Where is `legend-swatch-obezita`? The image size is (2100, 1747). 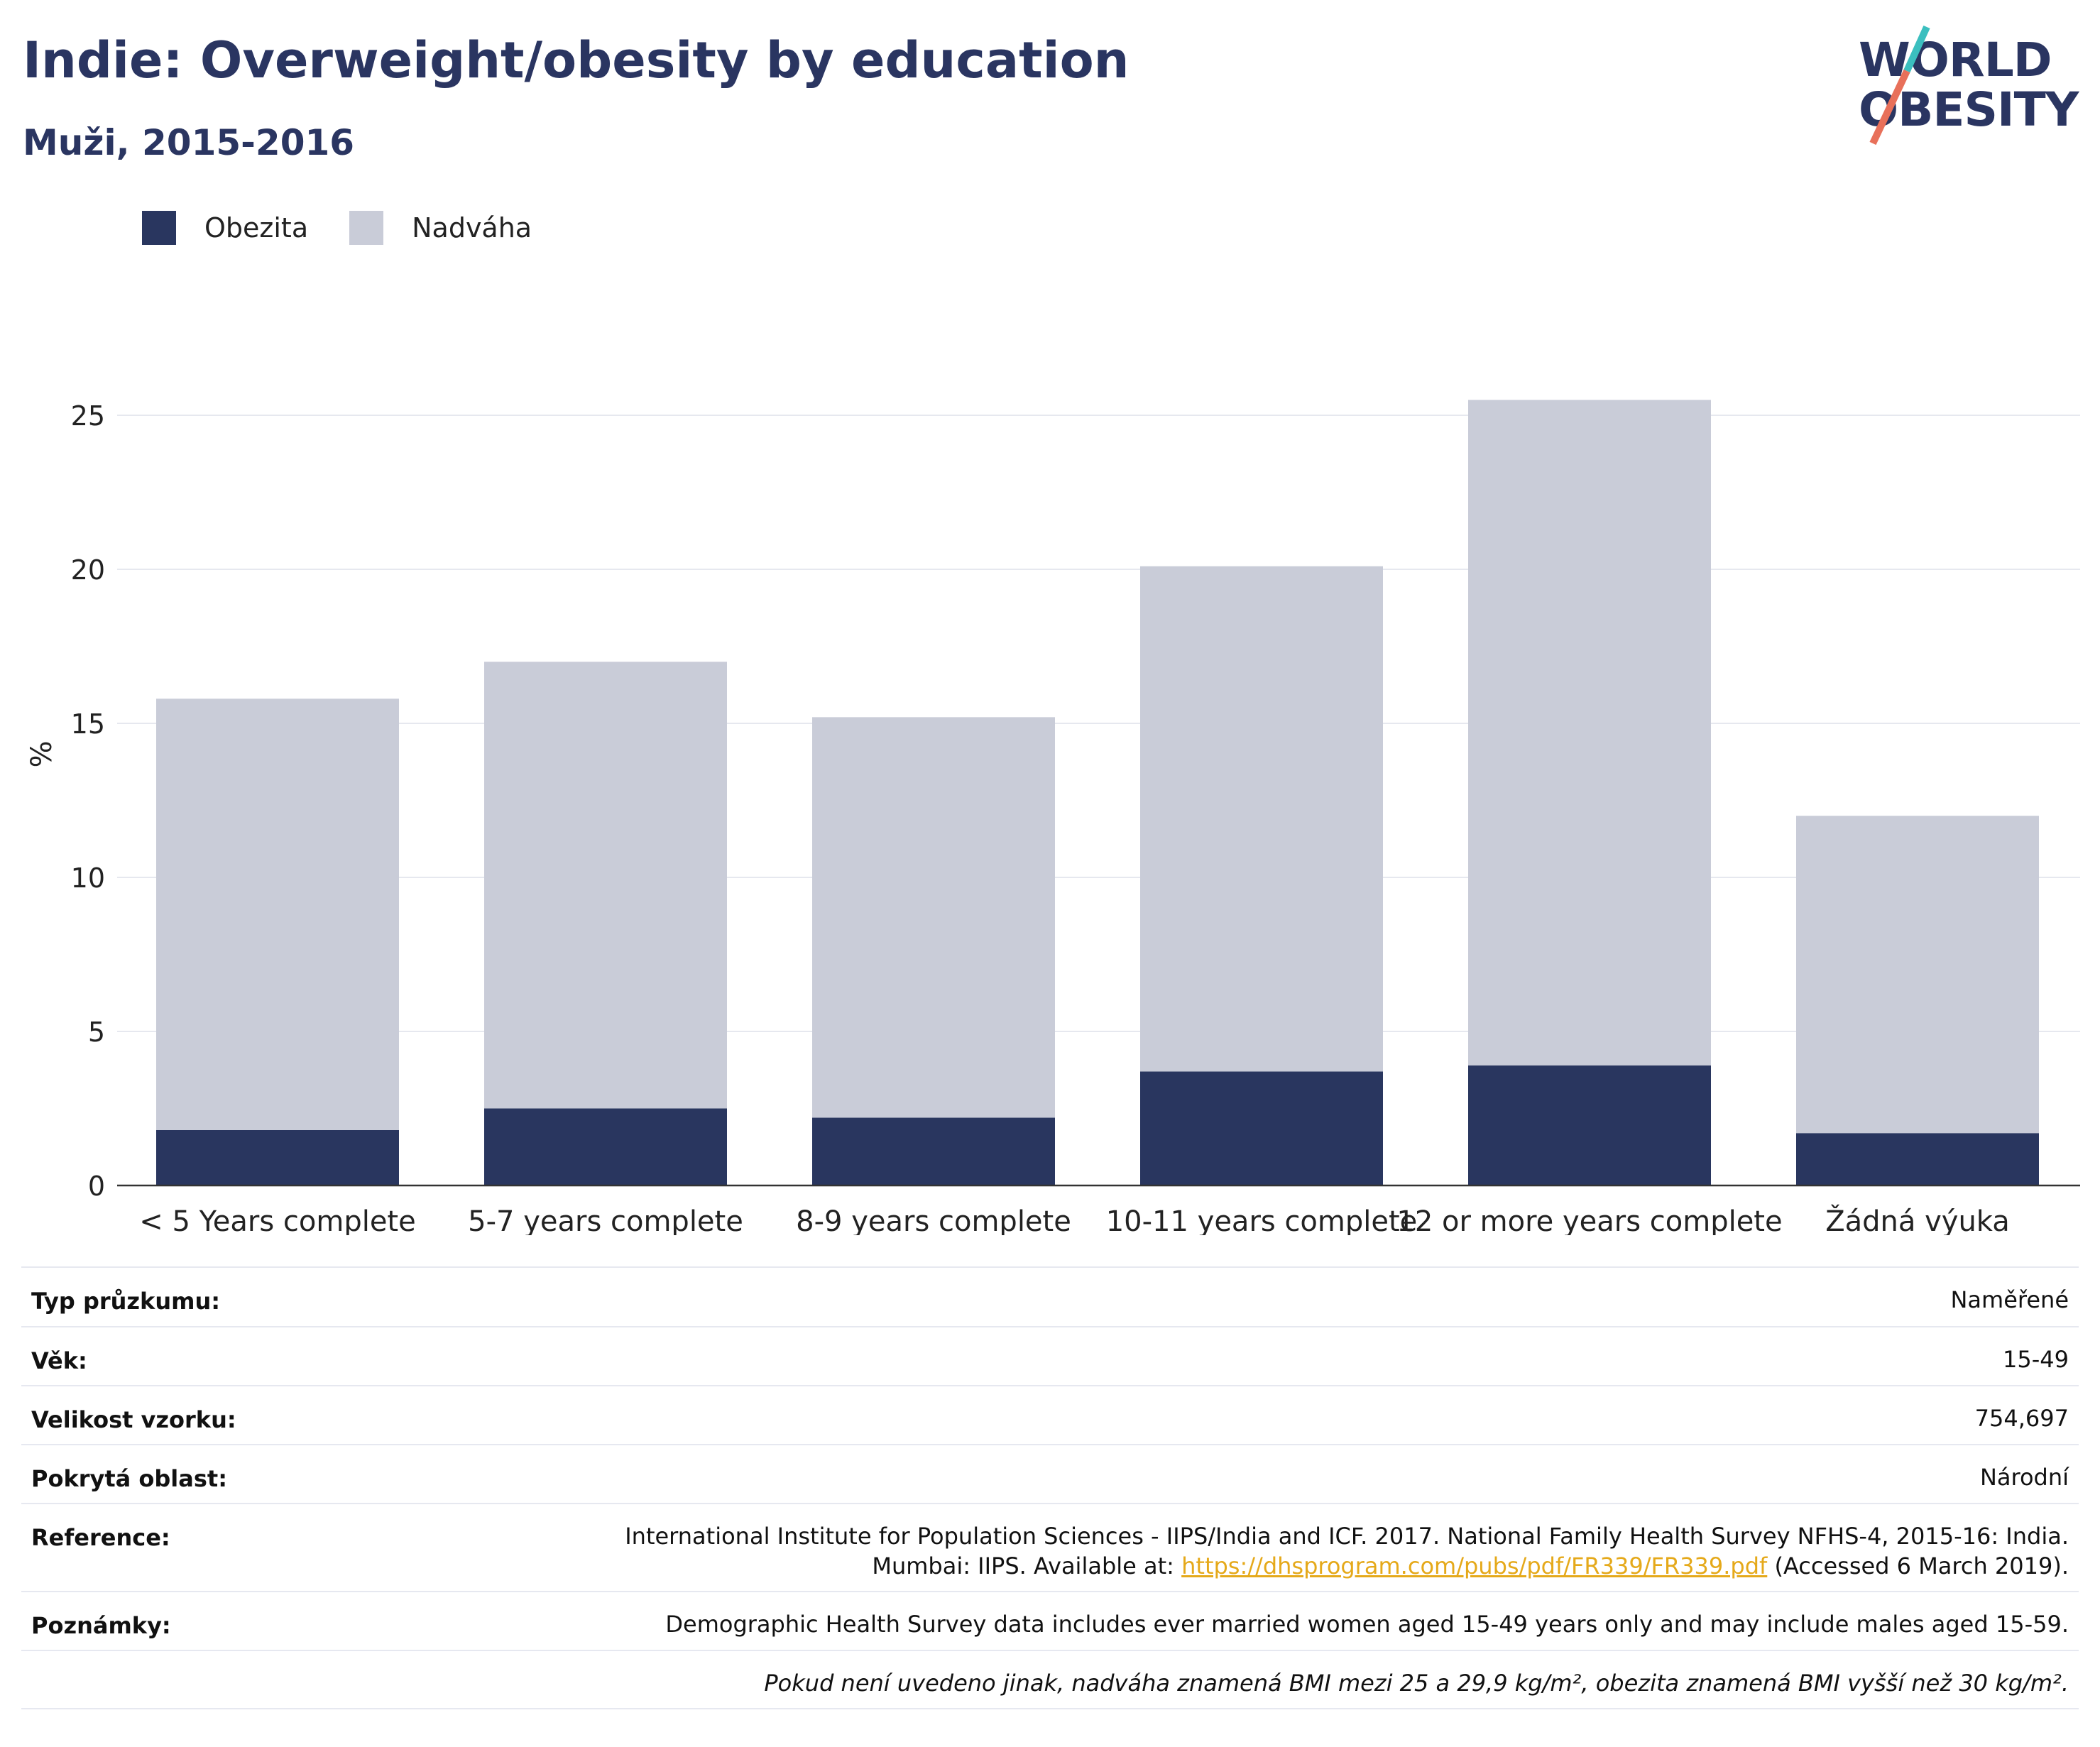 legend-swatch-obezita is located at coordinates (159, 228).